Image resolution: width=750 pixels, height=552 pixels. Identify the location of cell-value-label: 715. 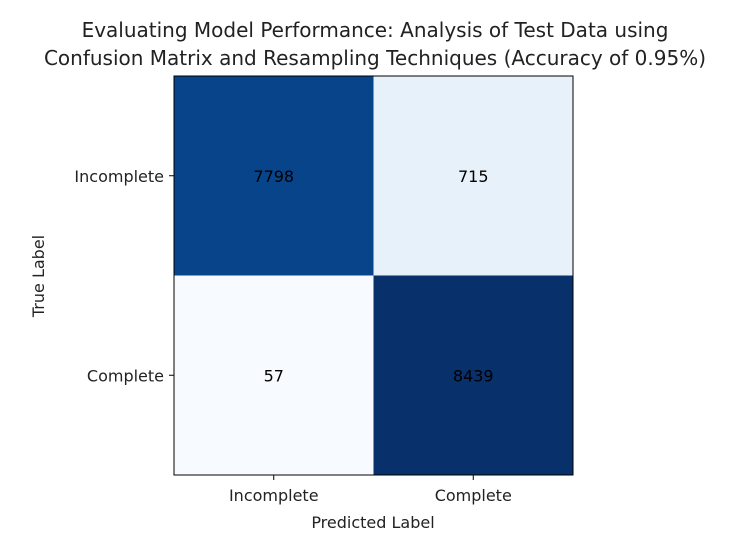
(473, 176).